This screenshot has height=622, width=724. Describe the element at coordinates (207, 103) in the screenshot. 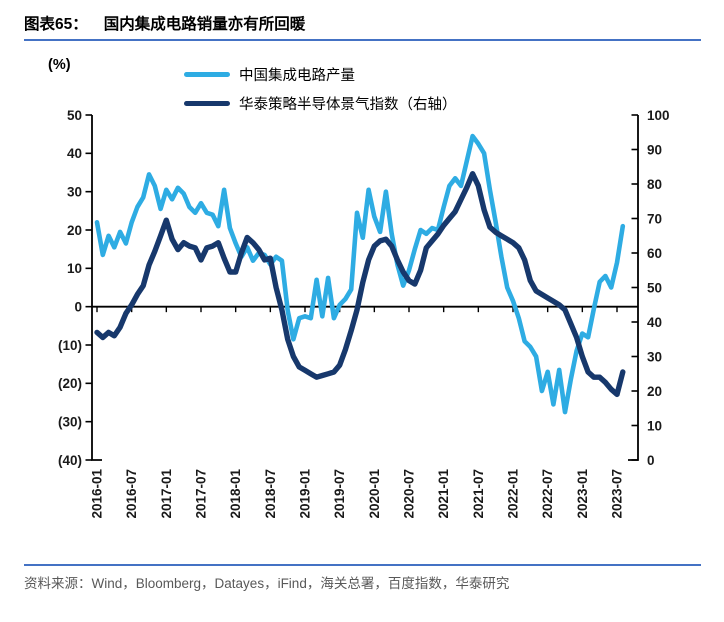

I see `semiconductor-index-line-swatch` at that location.